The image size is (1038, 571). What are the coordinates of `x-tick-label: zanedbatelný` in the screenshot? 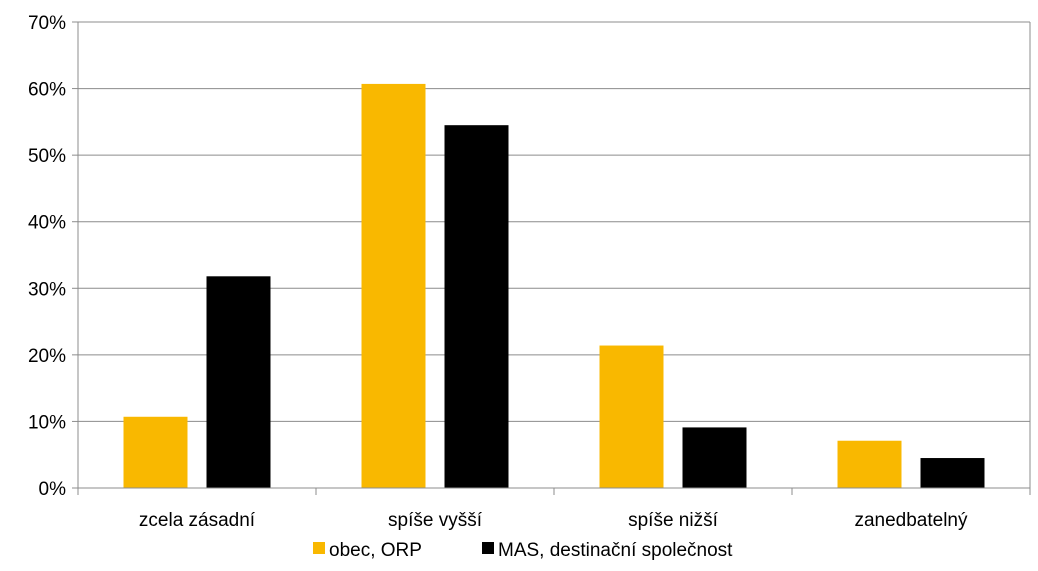 It's located at (911, 520).